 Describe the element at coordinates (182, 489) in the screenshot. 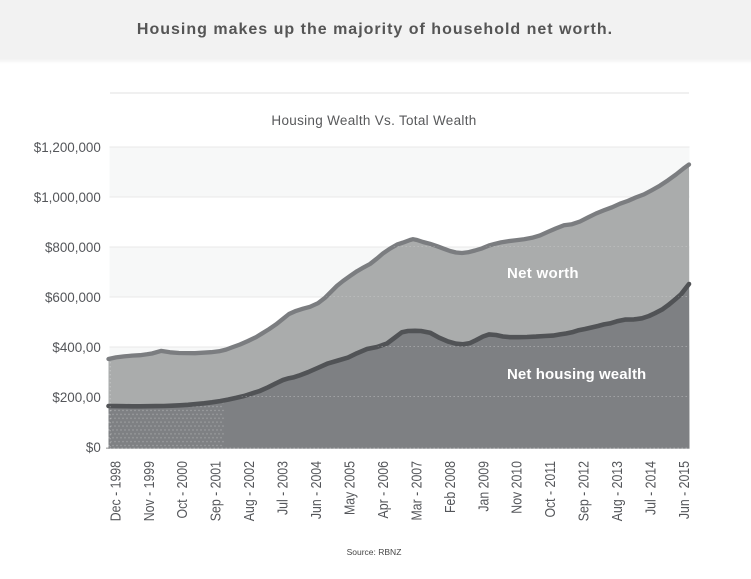

I see `svg-text: Oct - 2000` at that location.